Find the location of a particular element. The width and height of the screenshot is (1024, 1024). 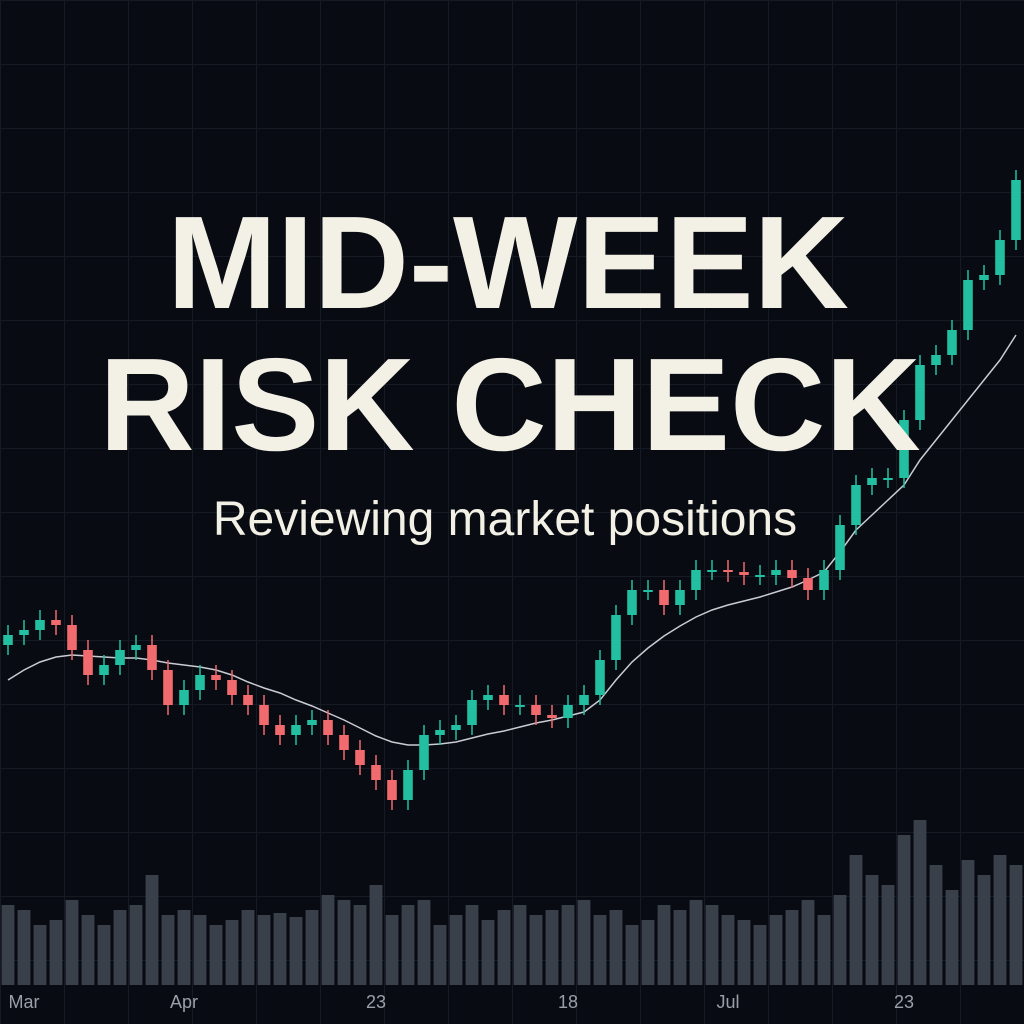

title-line: RISK CHECK is located at coordinates (509, 404).